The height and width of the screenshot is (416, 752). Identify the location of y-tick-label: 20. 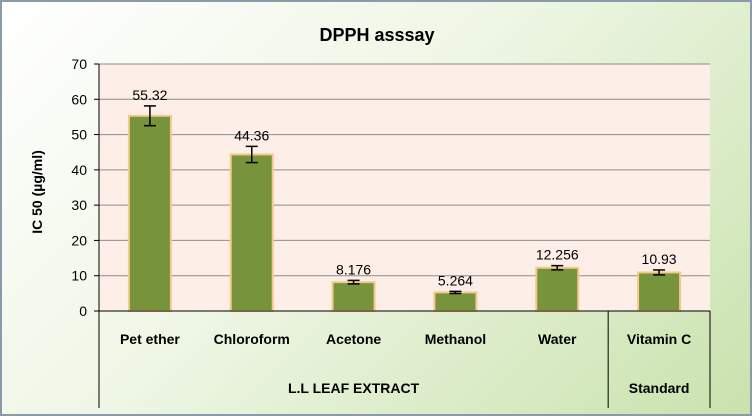
(79, 240).